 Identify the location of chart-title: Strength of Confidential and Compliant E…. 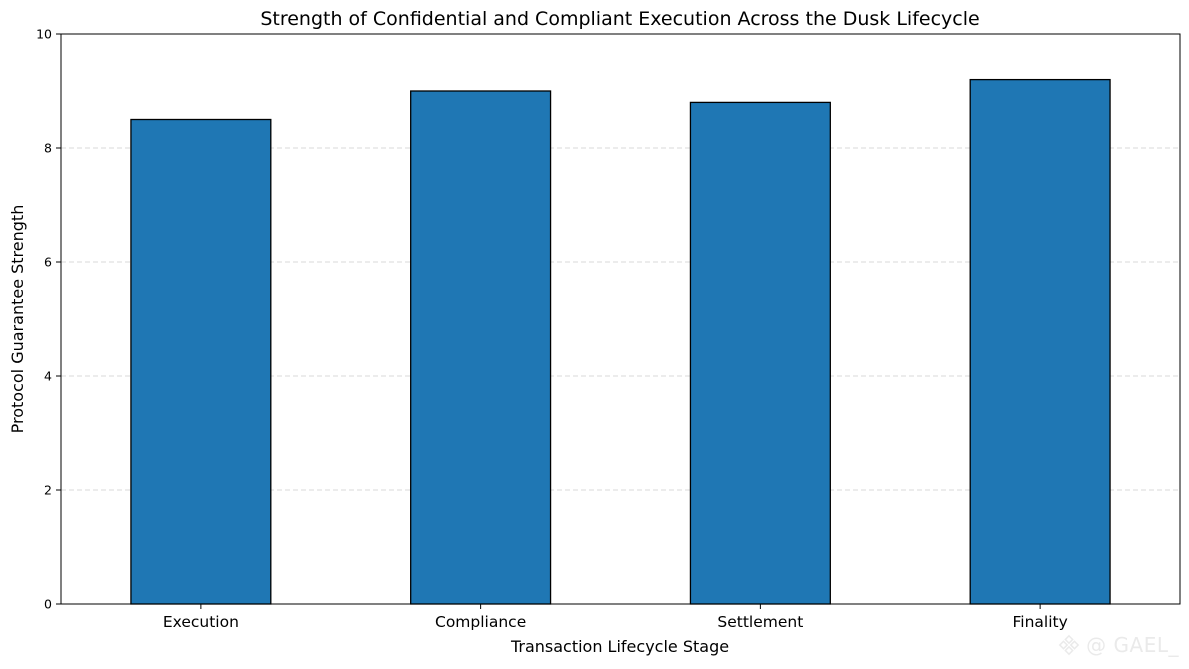
(619, 19).